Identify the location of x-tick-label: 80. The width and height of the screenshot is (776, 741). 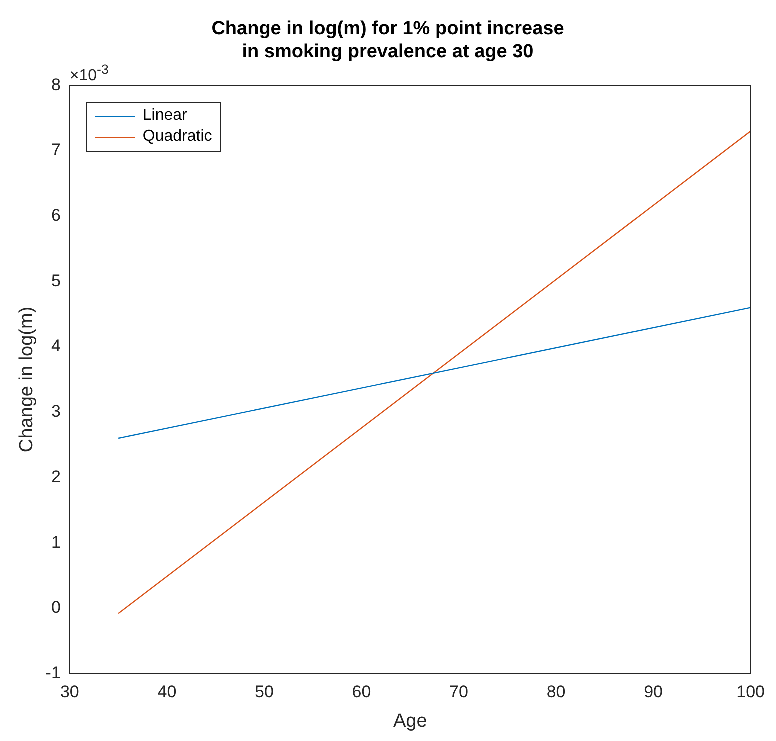
(556, 692).